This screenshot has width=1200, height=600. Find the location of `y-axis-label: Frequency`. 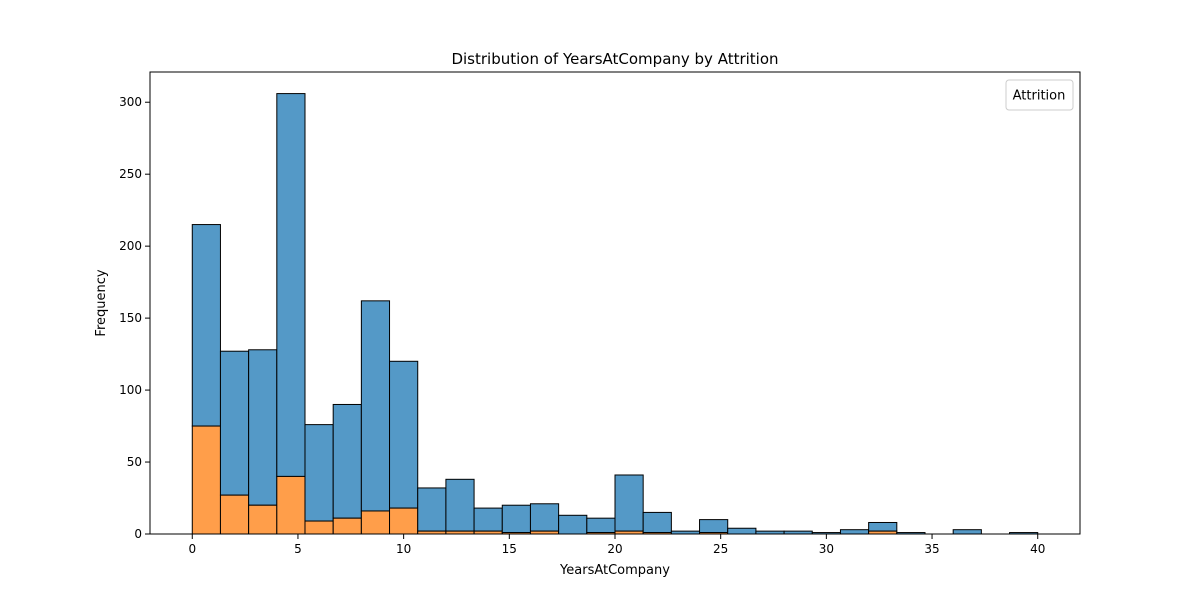

y-axis-label: Frequency is located at coordinates (101, 302).